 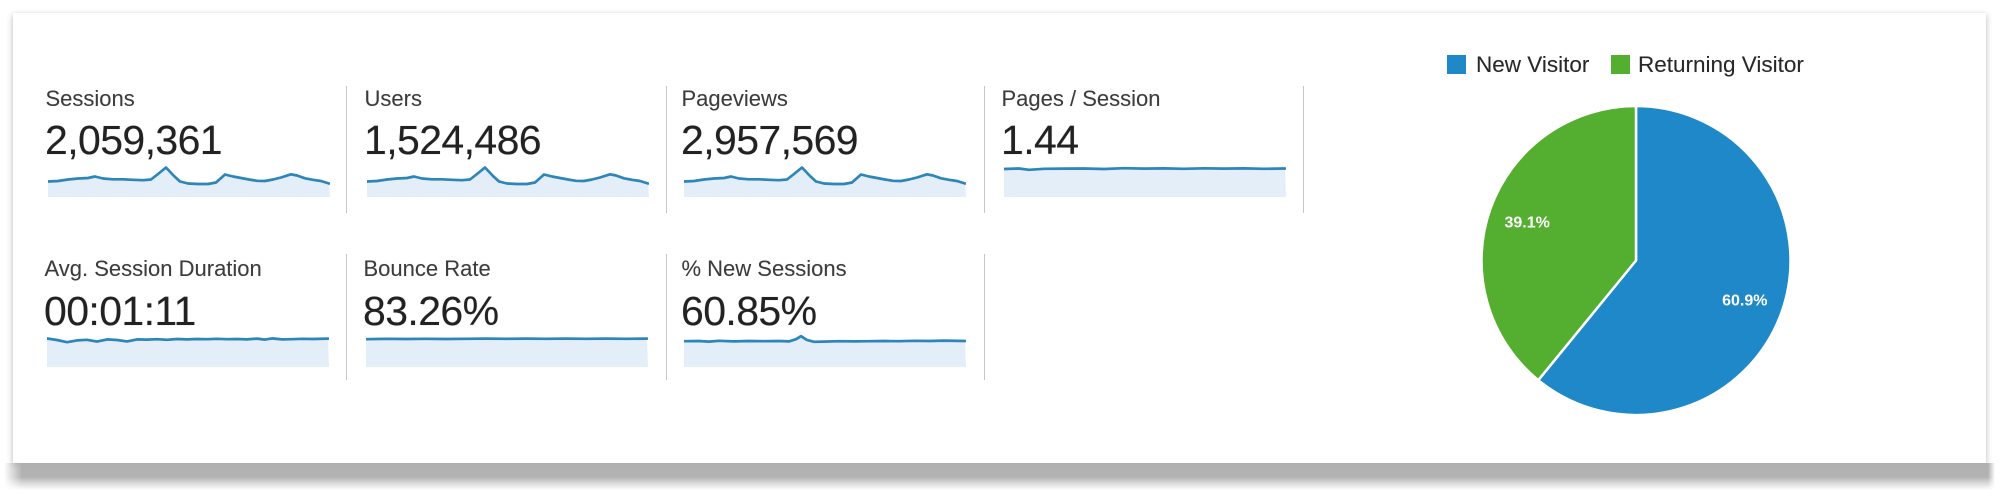 I want to click on svg-text: 60.9%, so click(x=1744, y=300).